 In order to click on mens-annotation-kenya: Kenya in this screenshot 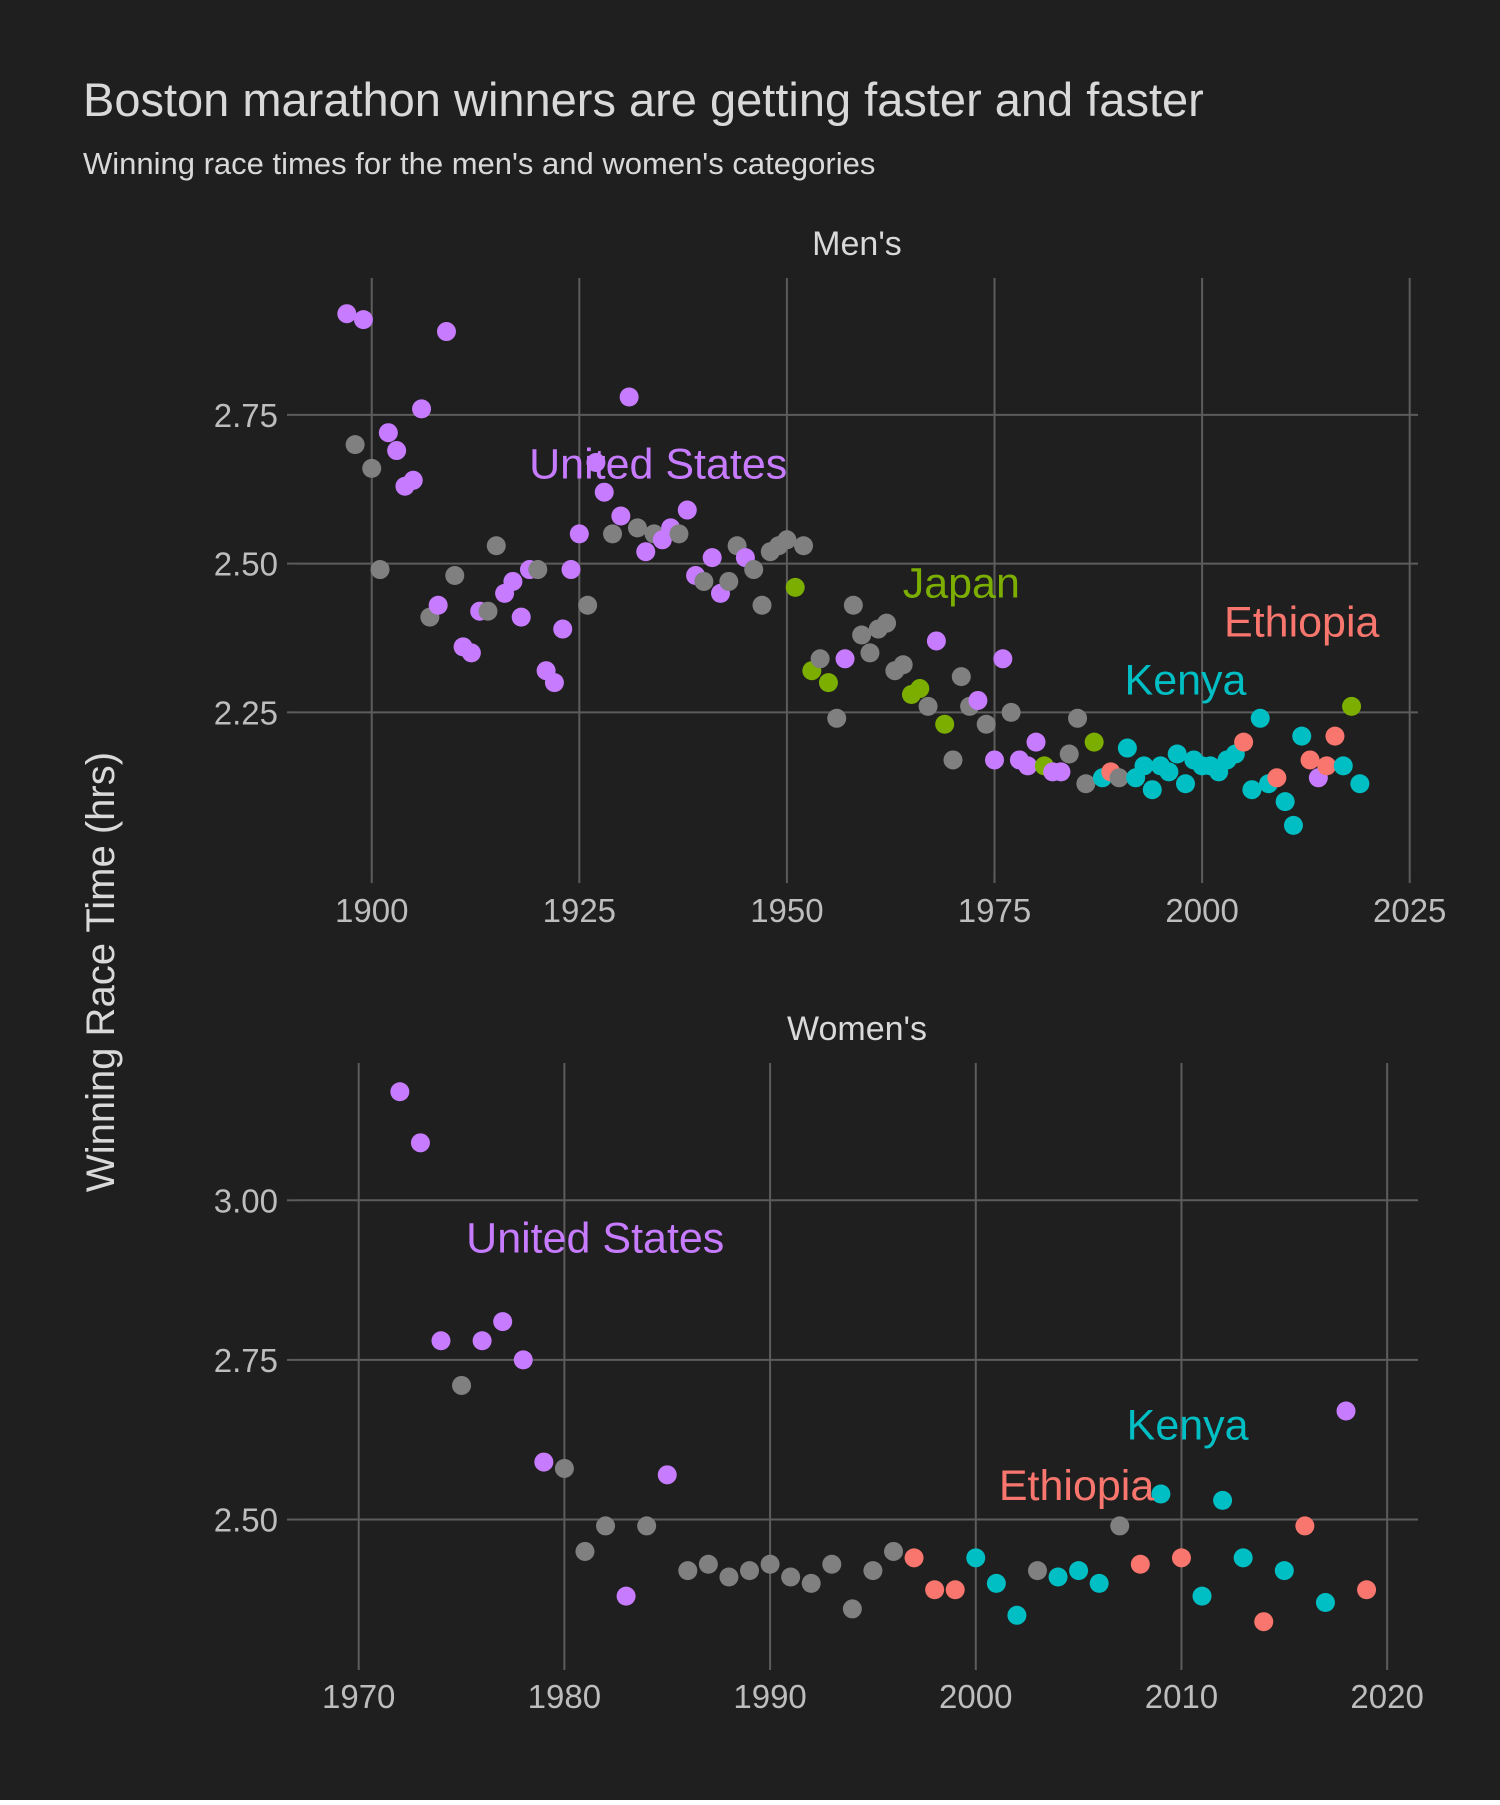, I will do `click(1186, 681)`.